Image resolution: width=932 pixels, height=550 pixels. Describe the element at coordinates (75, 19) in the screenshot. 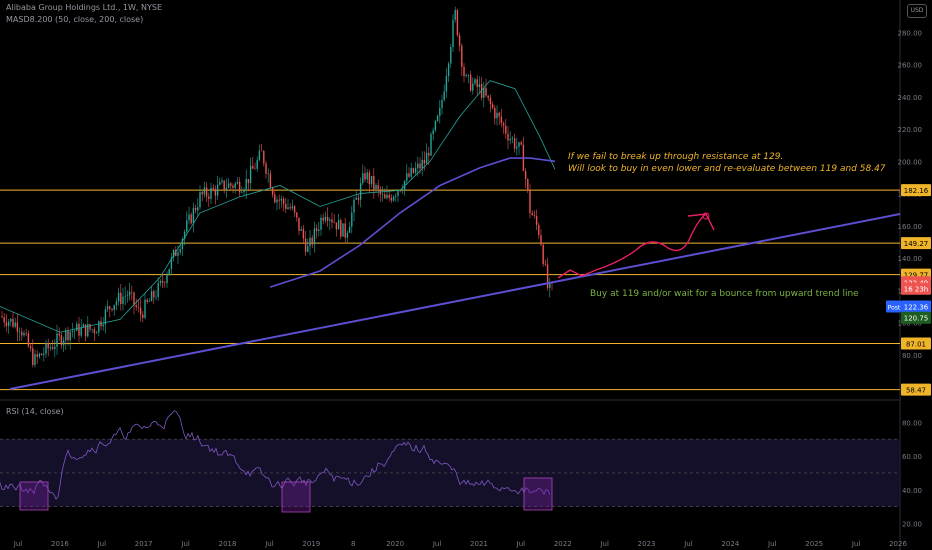

I see `ma-legend: MASD8.200 (50, close, 200, close)` at that location.